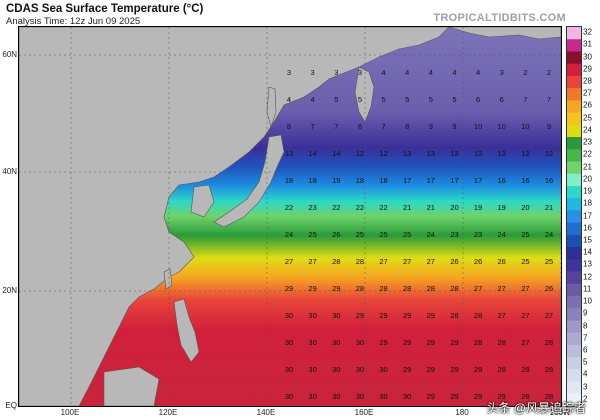 This screenshot has height=420, width=600. What do you see at coordinates (249, 181) in the screenshot?
I see `japan-islands` at bounding box center [249, 181].